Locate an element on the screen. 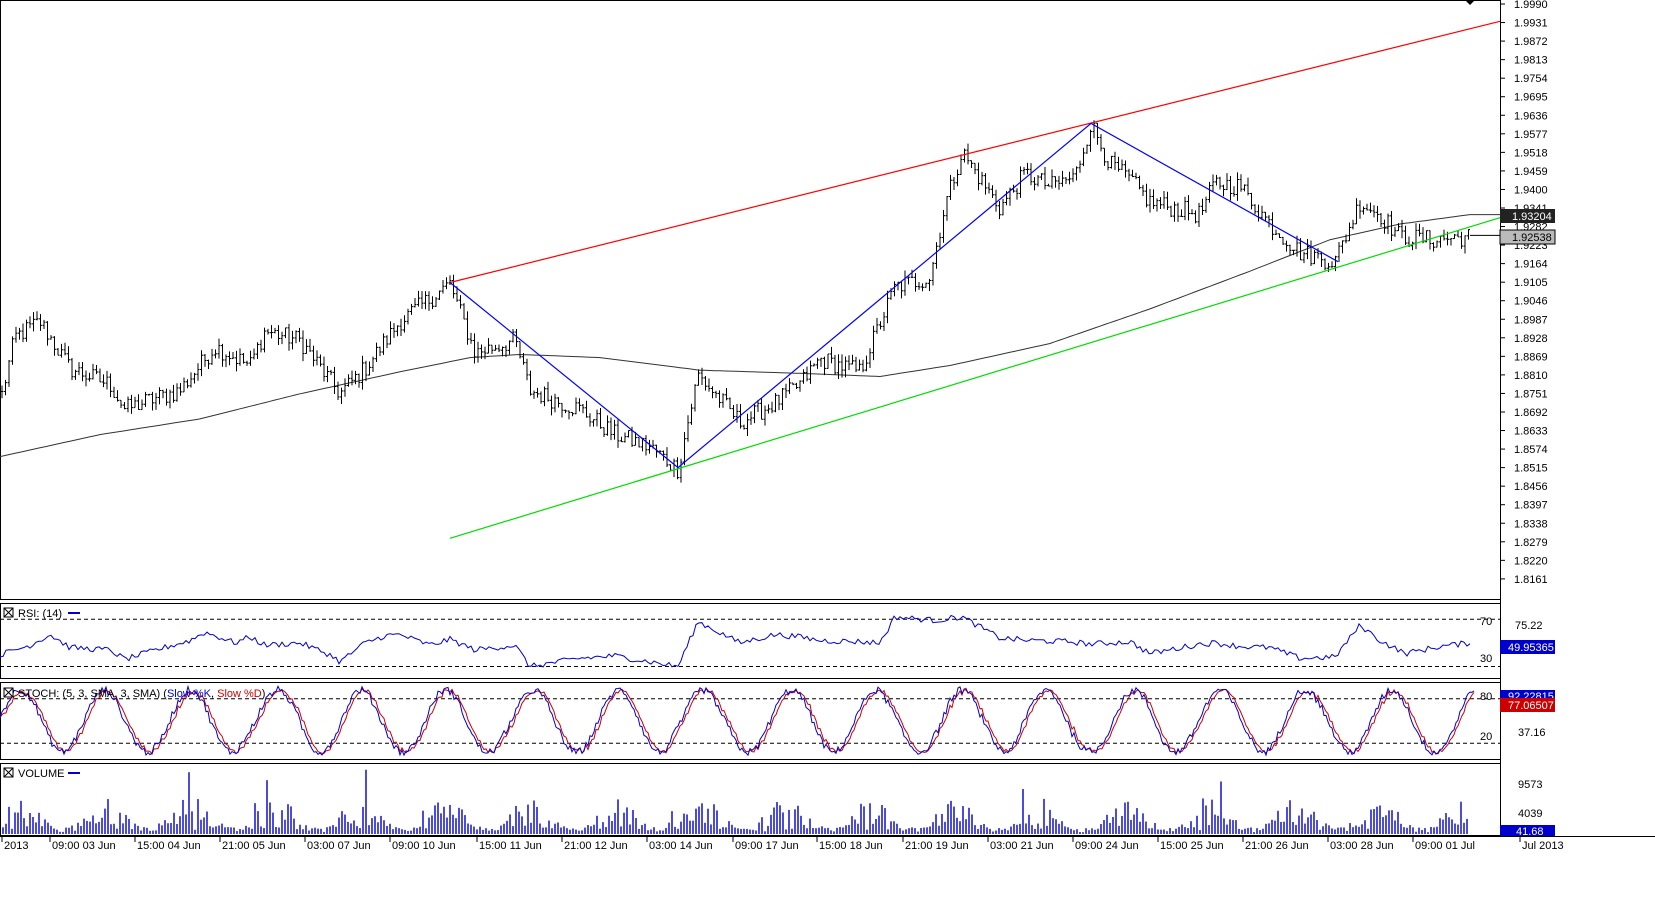 The image size is (1655, 897). time-tick-label: 21:00 19 Jun is located at coordinates (937, 846).